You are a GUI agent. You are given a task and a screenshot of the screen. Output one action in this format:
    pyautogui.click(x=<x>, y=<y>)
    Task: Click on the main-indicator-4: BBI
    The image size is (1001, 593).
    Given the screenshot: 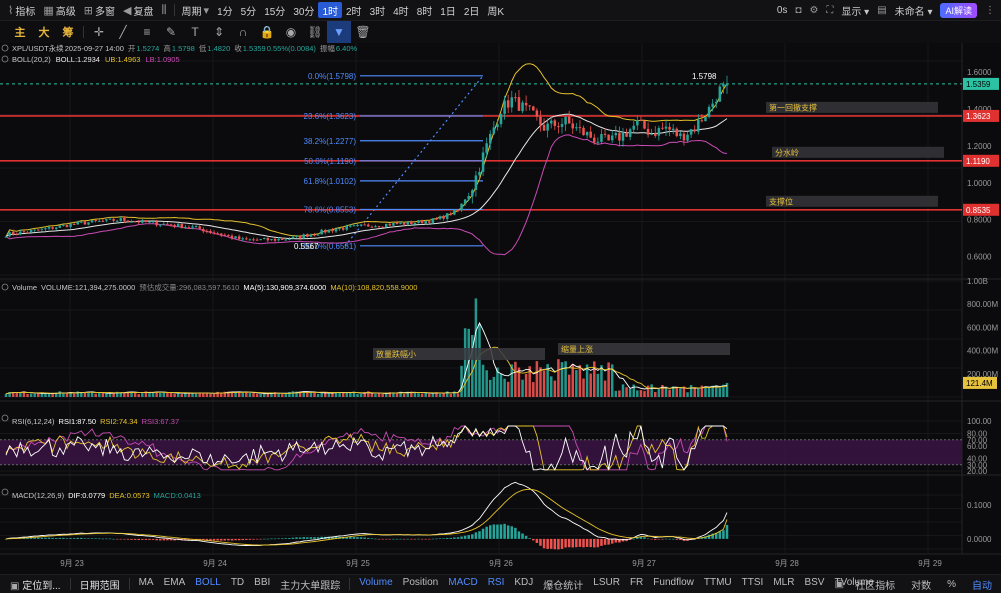 What is the action you would take?
    pyautogui.click(x=262, y=582)
    